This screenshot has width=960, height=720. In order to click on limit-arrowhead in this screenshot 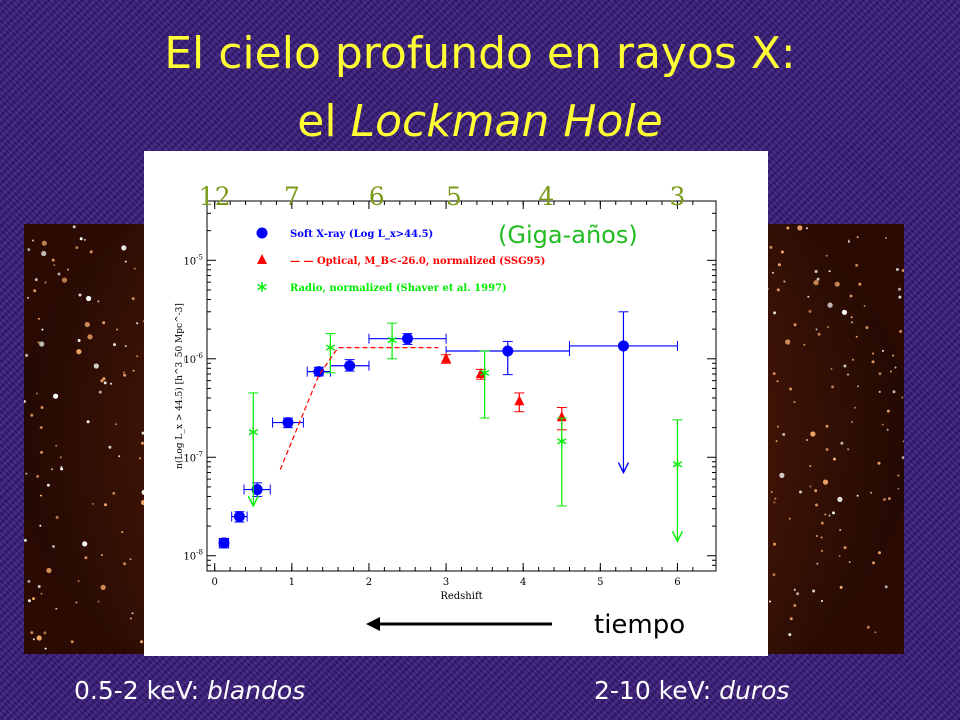, I will do `click(253, 501)`.